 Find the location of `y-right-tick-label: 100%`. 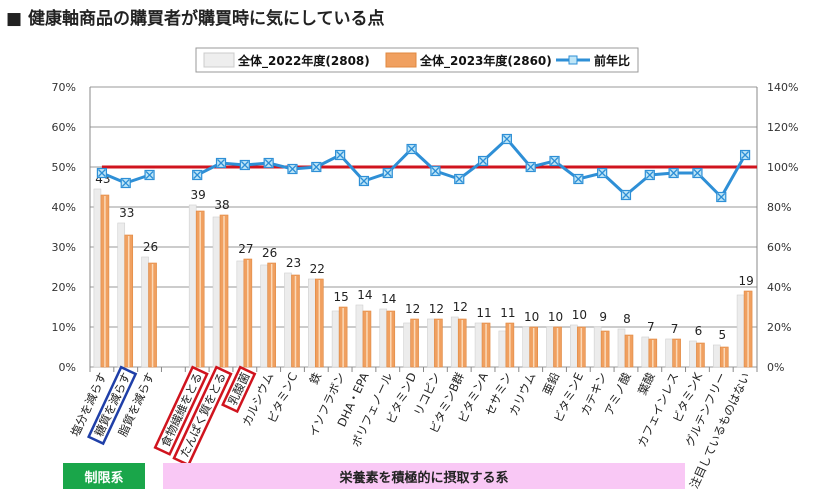

y-right-tick-label: 100% is located at coordinates (782, 167).